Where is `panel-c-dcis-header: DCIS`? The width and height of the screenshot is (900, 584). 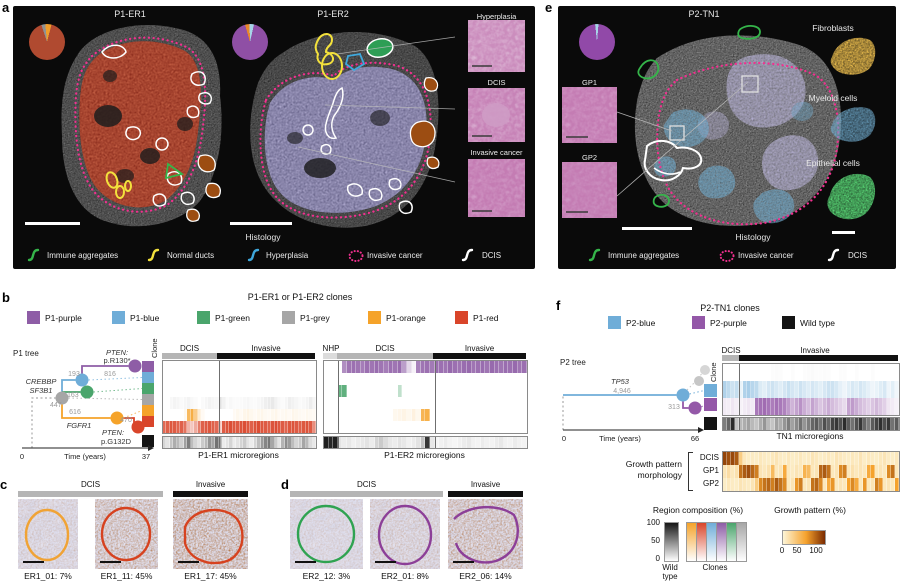 panel-c-dcis-header: DCIS is located at coordinates (90, 484).